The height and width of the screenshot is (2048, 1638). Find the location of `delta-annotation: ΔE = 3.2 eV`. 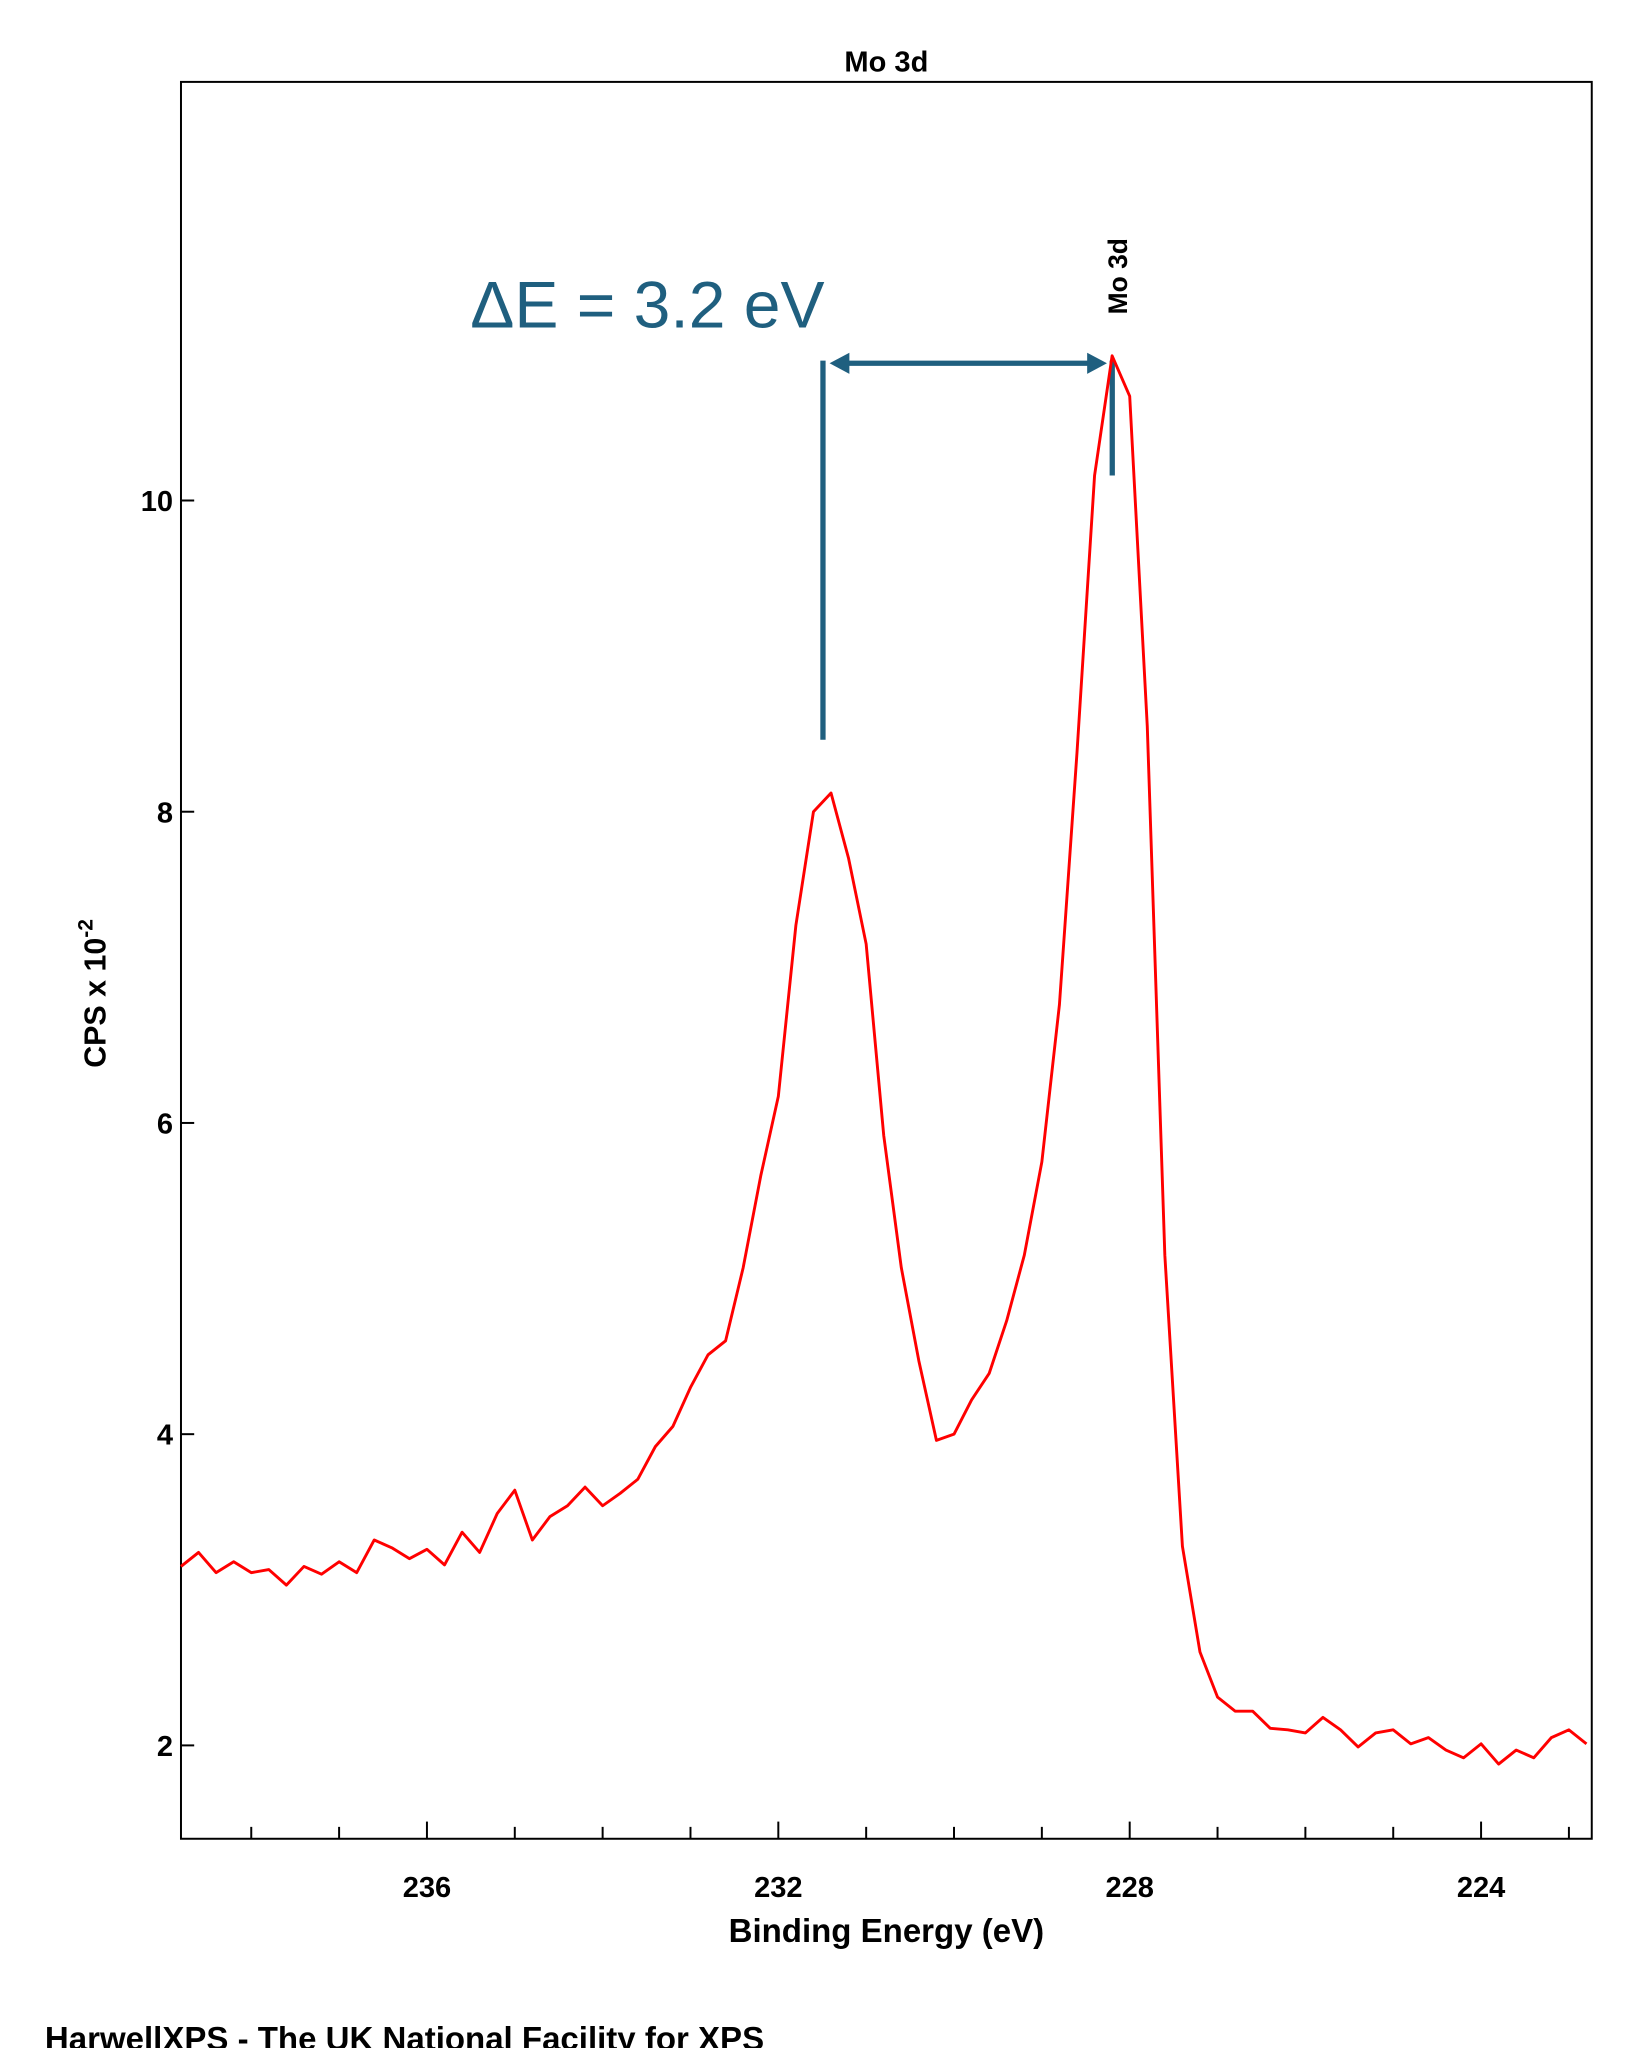

delta-annotation: ΔE = 3.2 eV is located at coordinates (647, 305).